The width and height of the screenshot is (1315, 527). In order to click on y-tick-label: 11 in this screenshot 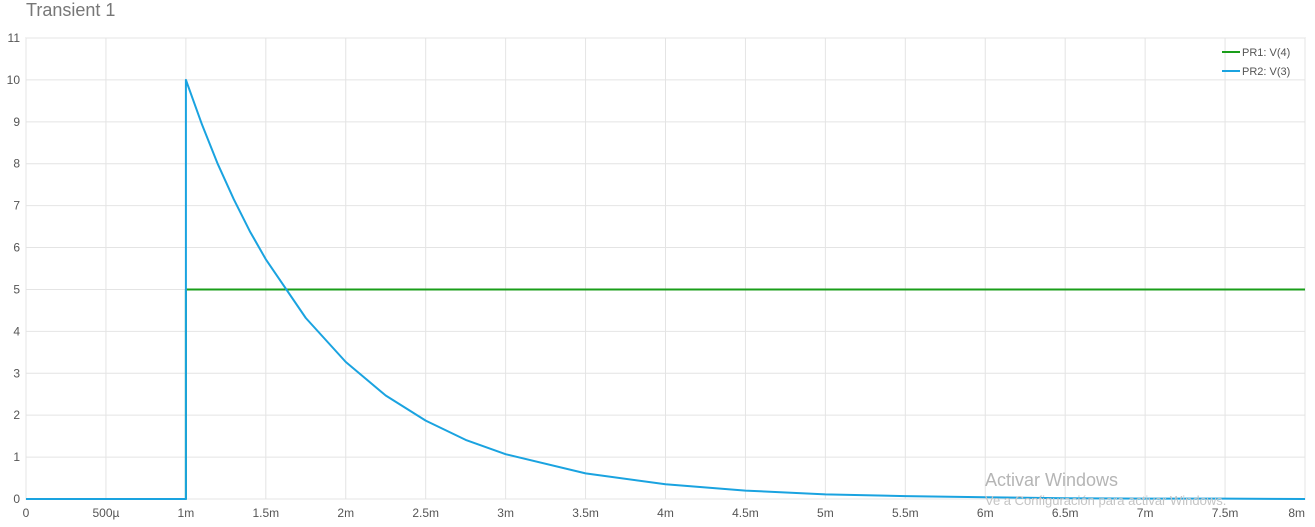, I will do `click(14, 38)`.